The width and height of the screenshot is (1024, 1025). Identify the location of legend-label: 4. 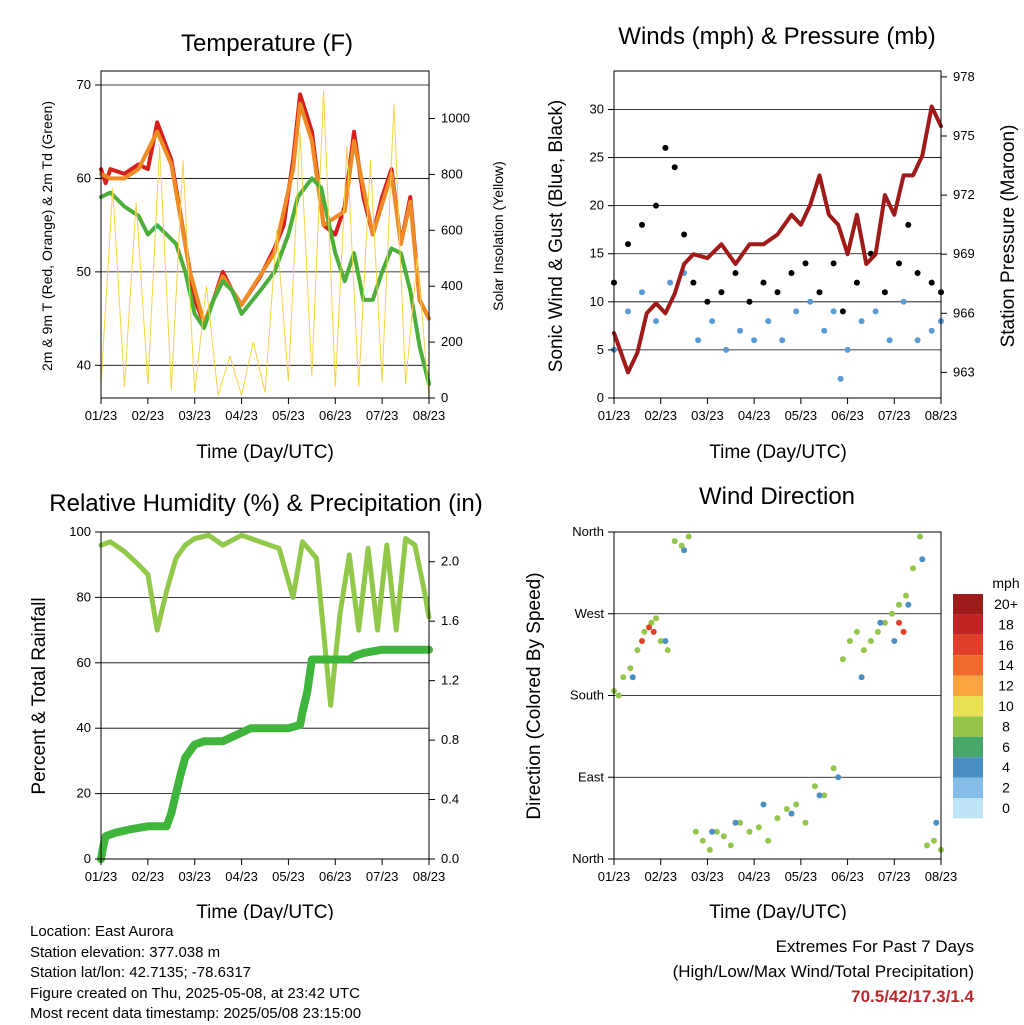
(1006, 767).